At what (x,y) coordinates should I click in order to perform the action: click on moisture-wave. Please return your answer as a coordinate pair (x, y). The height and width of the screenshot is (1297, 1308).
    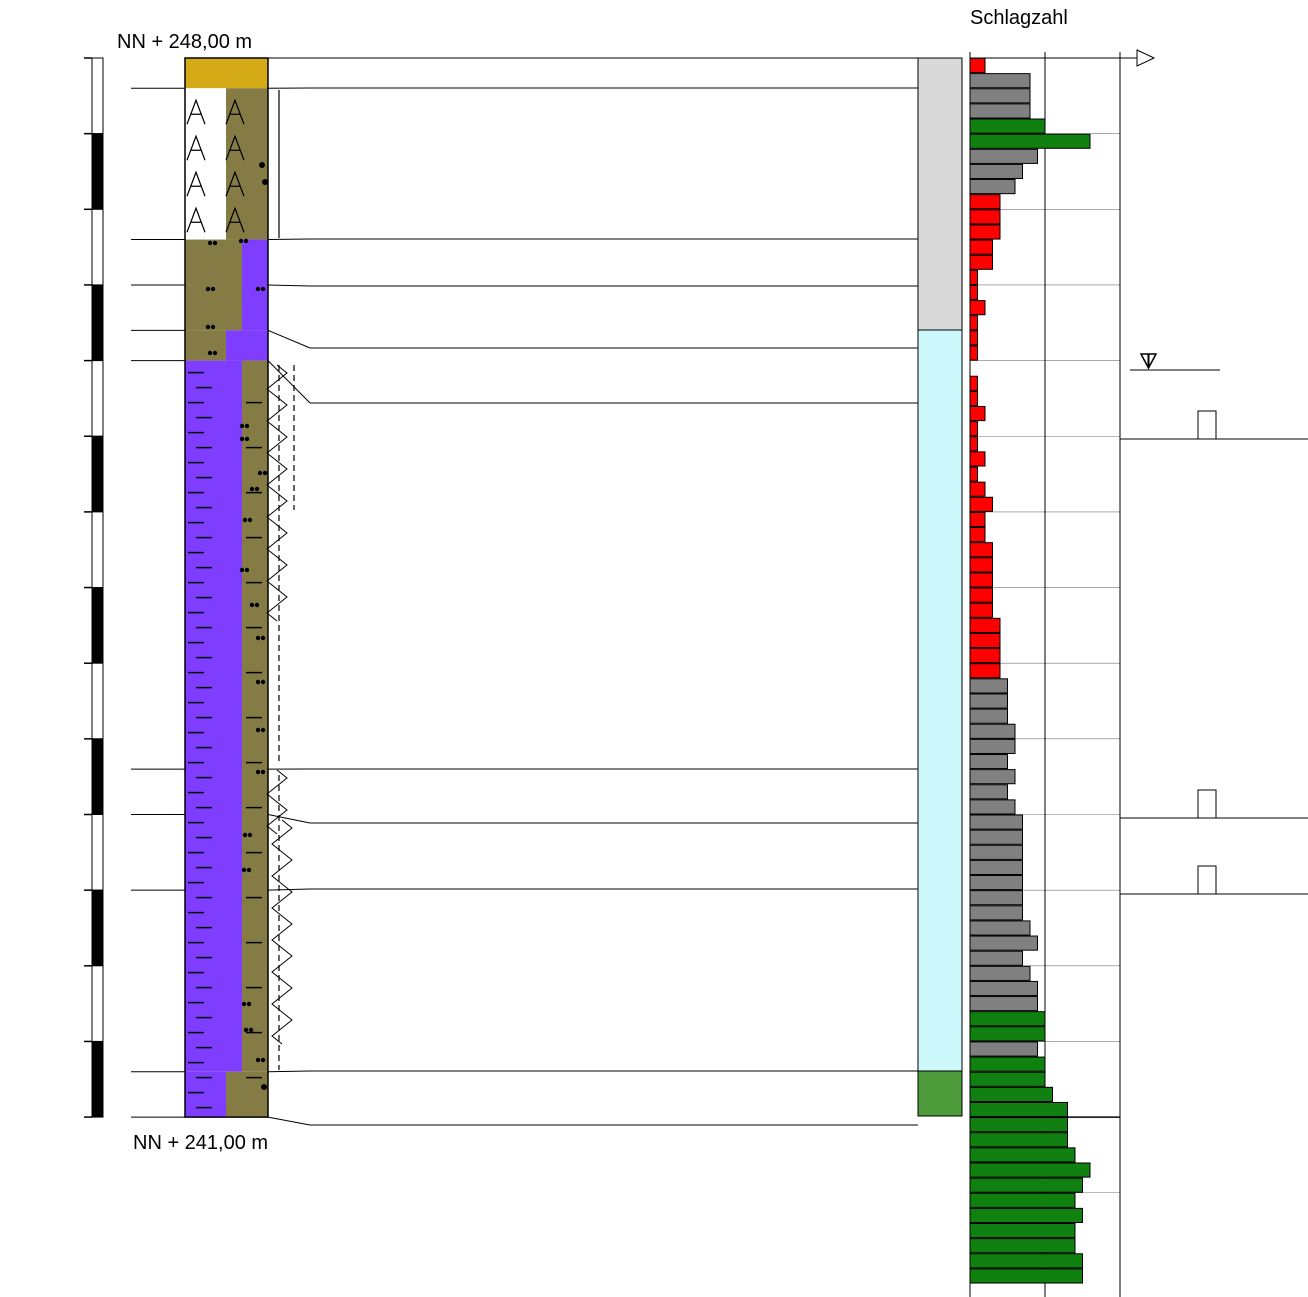
    Looking at the image, I should click on (277, 493).